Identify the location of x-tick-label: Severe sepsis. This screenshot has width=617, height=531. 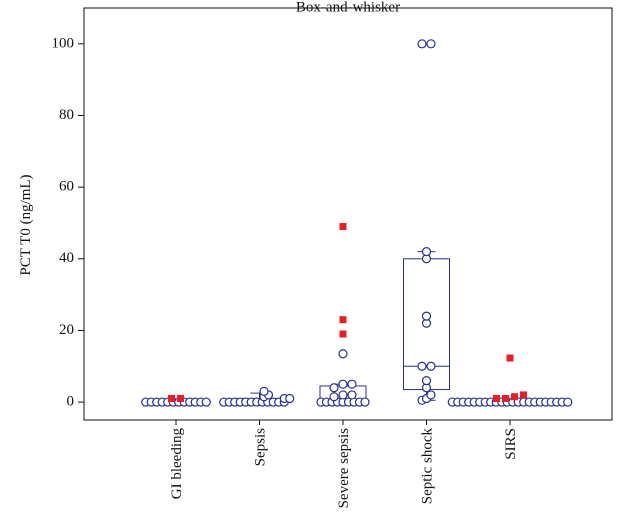
(344, 468).